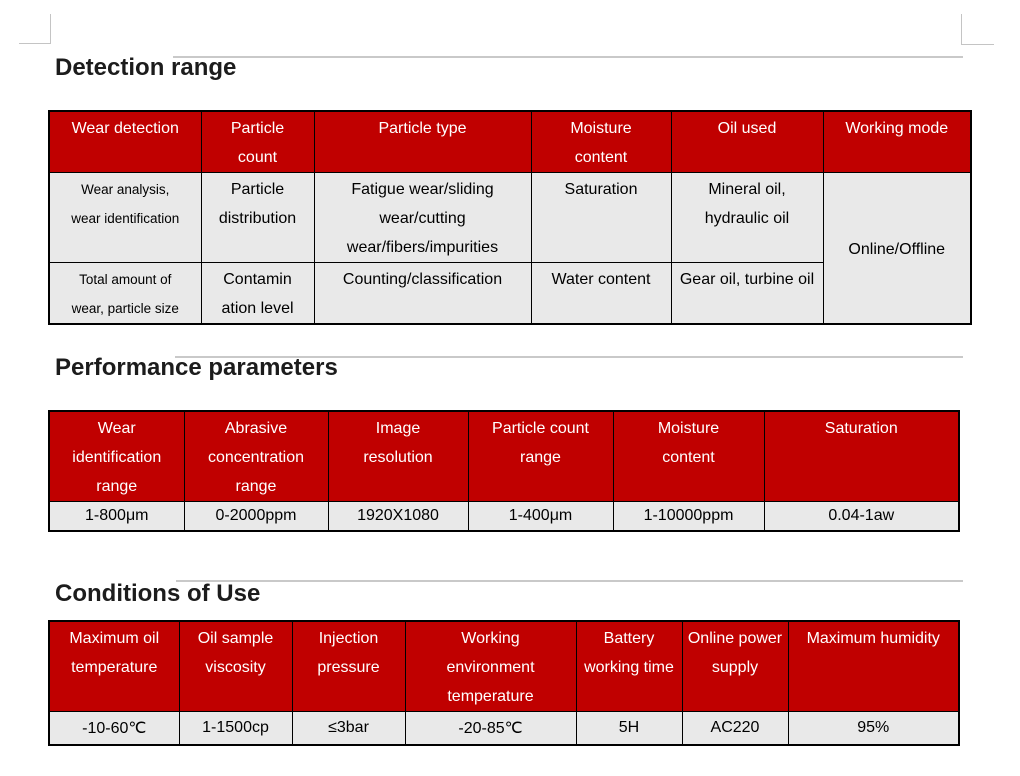  I want to click on data-cell: Contamination level, so click(257, 293).